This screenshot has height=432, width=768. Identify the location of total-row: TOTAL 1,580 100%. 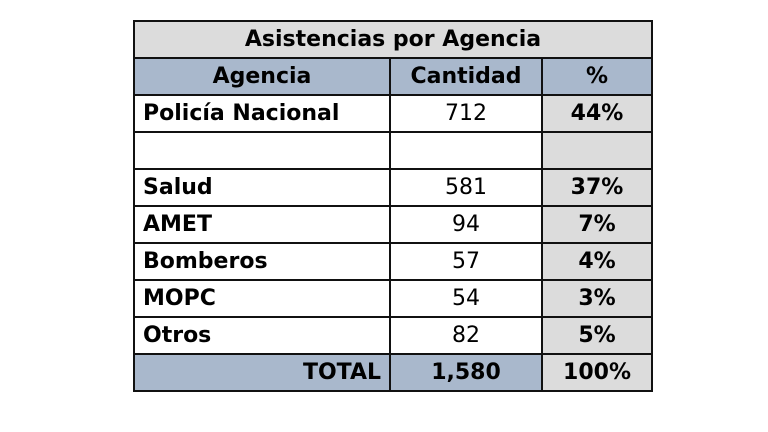
(393, 372).